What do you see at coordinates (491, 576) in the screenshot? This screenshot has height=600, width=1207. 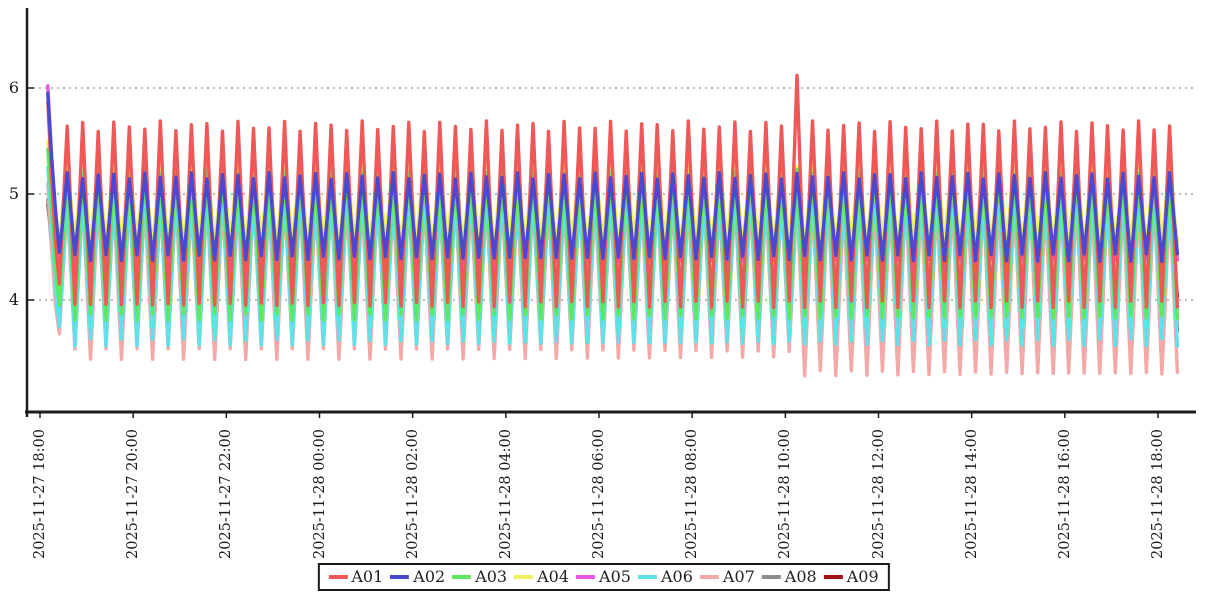 I see `legend-label: A03` at bounding box center [491, 576].